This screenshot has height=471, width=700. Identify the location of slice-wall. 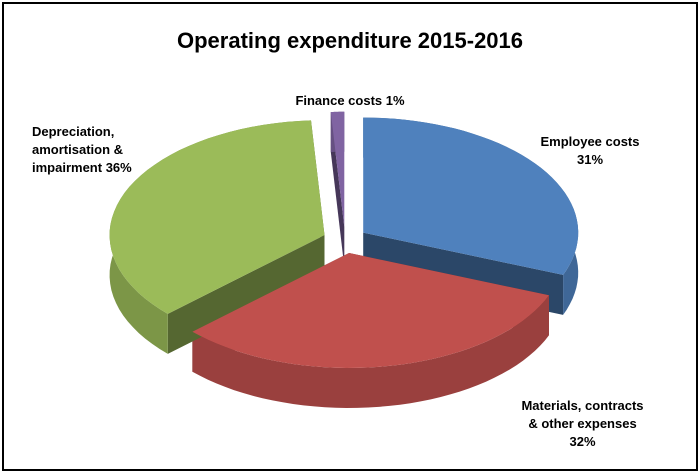
(246, 294).